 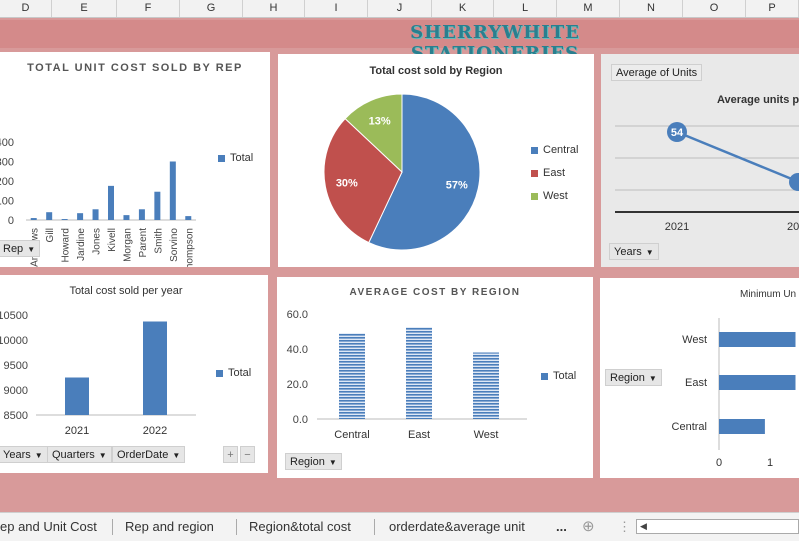 What do you see at coordinates (435, 292) in the screenshot?
I see `panel-title: AVERAGE COST BY REGION` at bounding box center [435, 292].